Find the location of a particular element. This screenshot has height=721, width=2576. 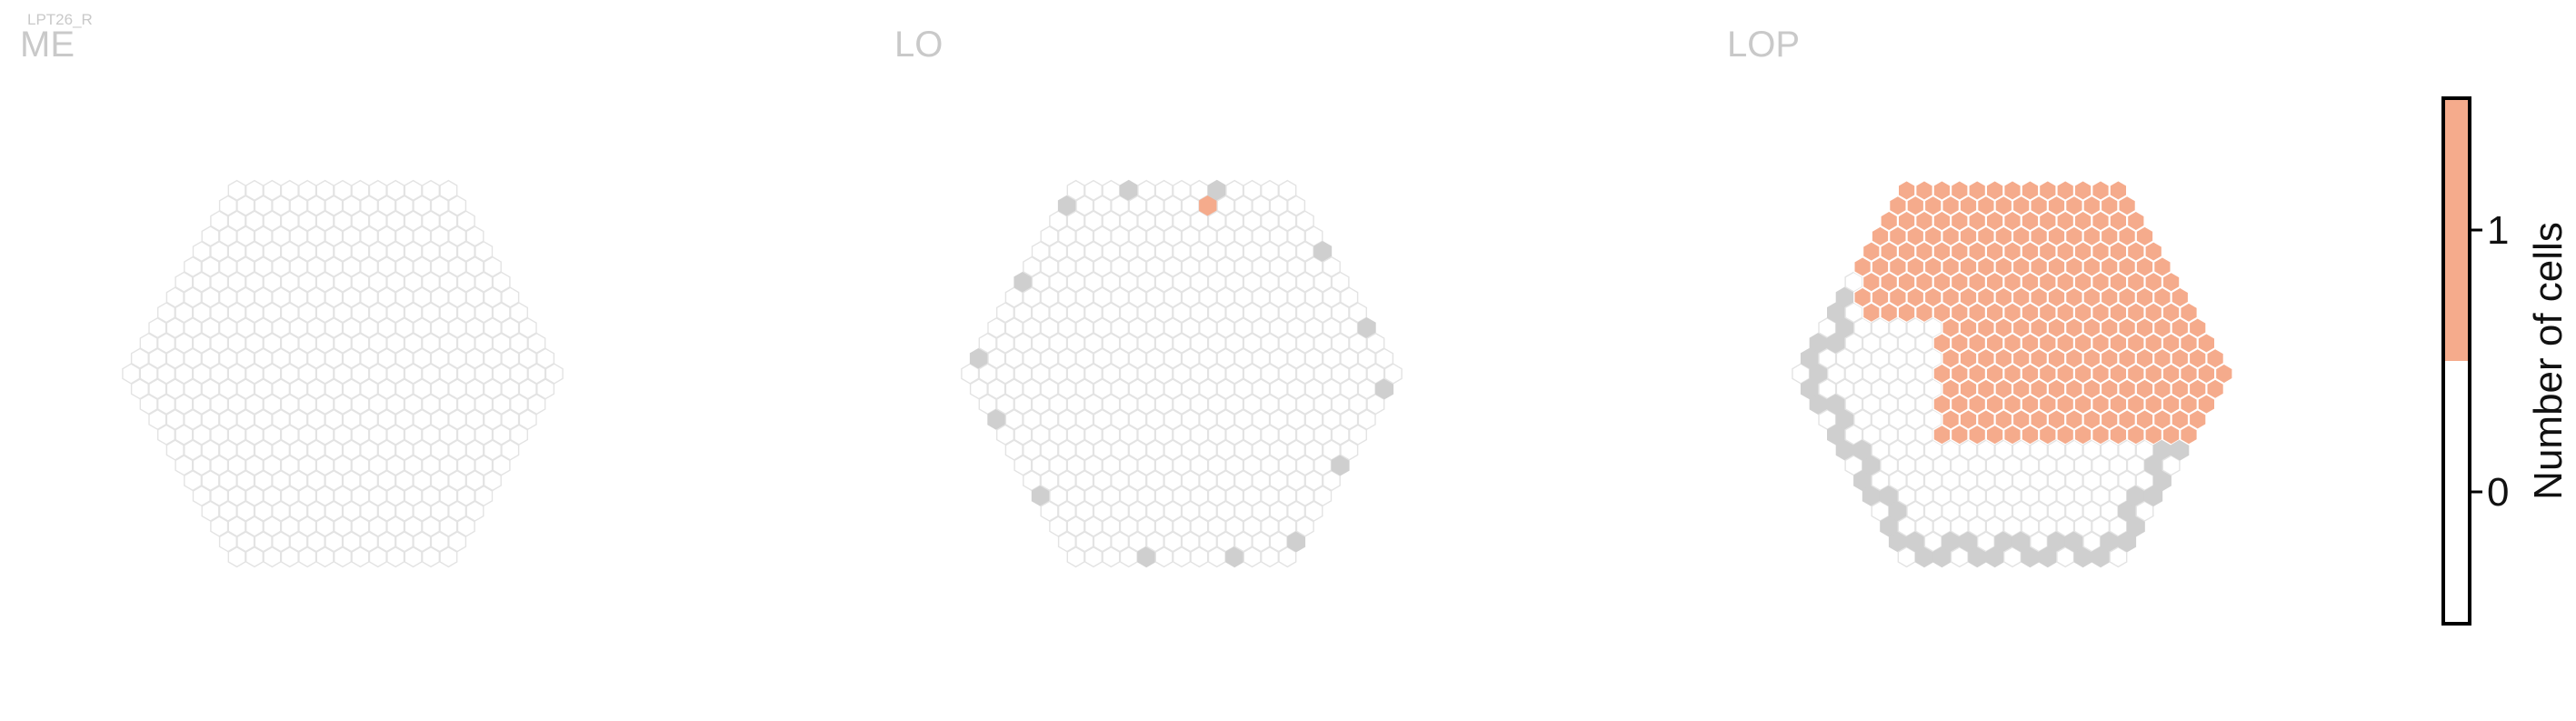

hex-grid-lop is located at coordinates (2012, 373).